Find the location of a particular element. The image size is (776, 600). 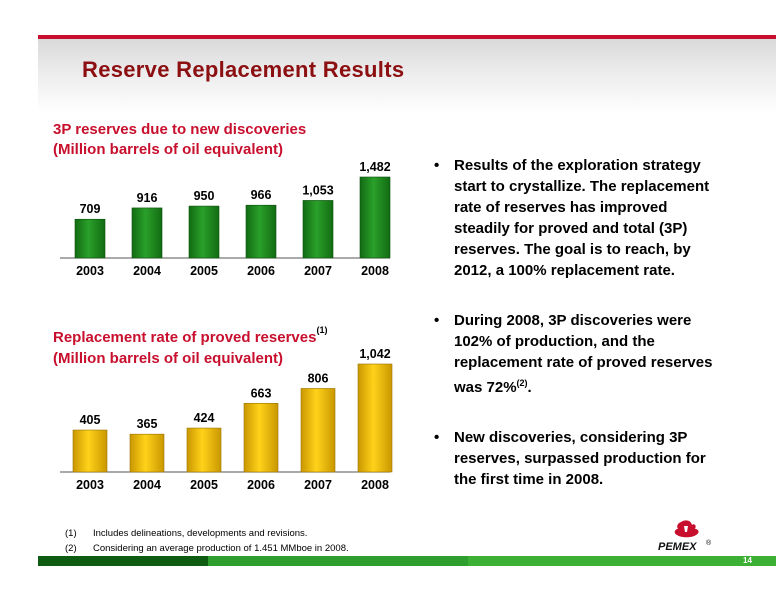

chart1-value-label-2003: 709 is located at coordinates (90, 209).